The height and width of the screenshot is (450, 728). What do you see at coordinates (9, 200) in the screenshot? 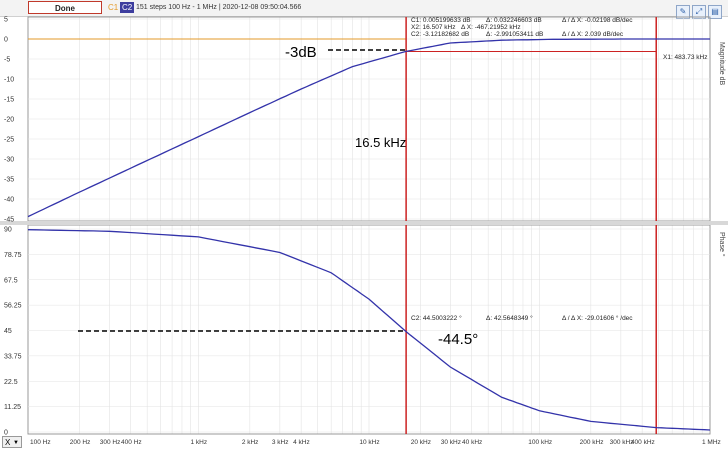
I see `y-tick-label: -40` at bounding box center [9, 200].